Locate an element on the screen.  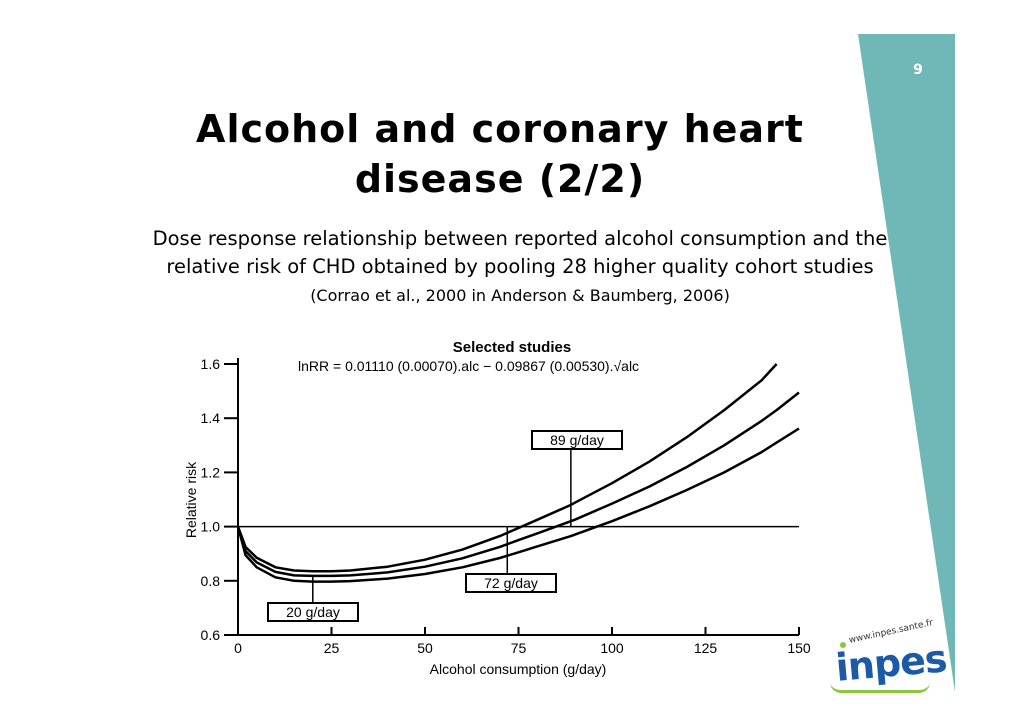
x-tick-label: 75 is located at coordinates (519, 648).